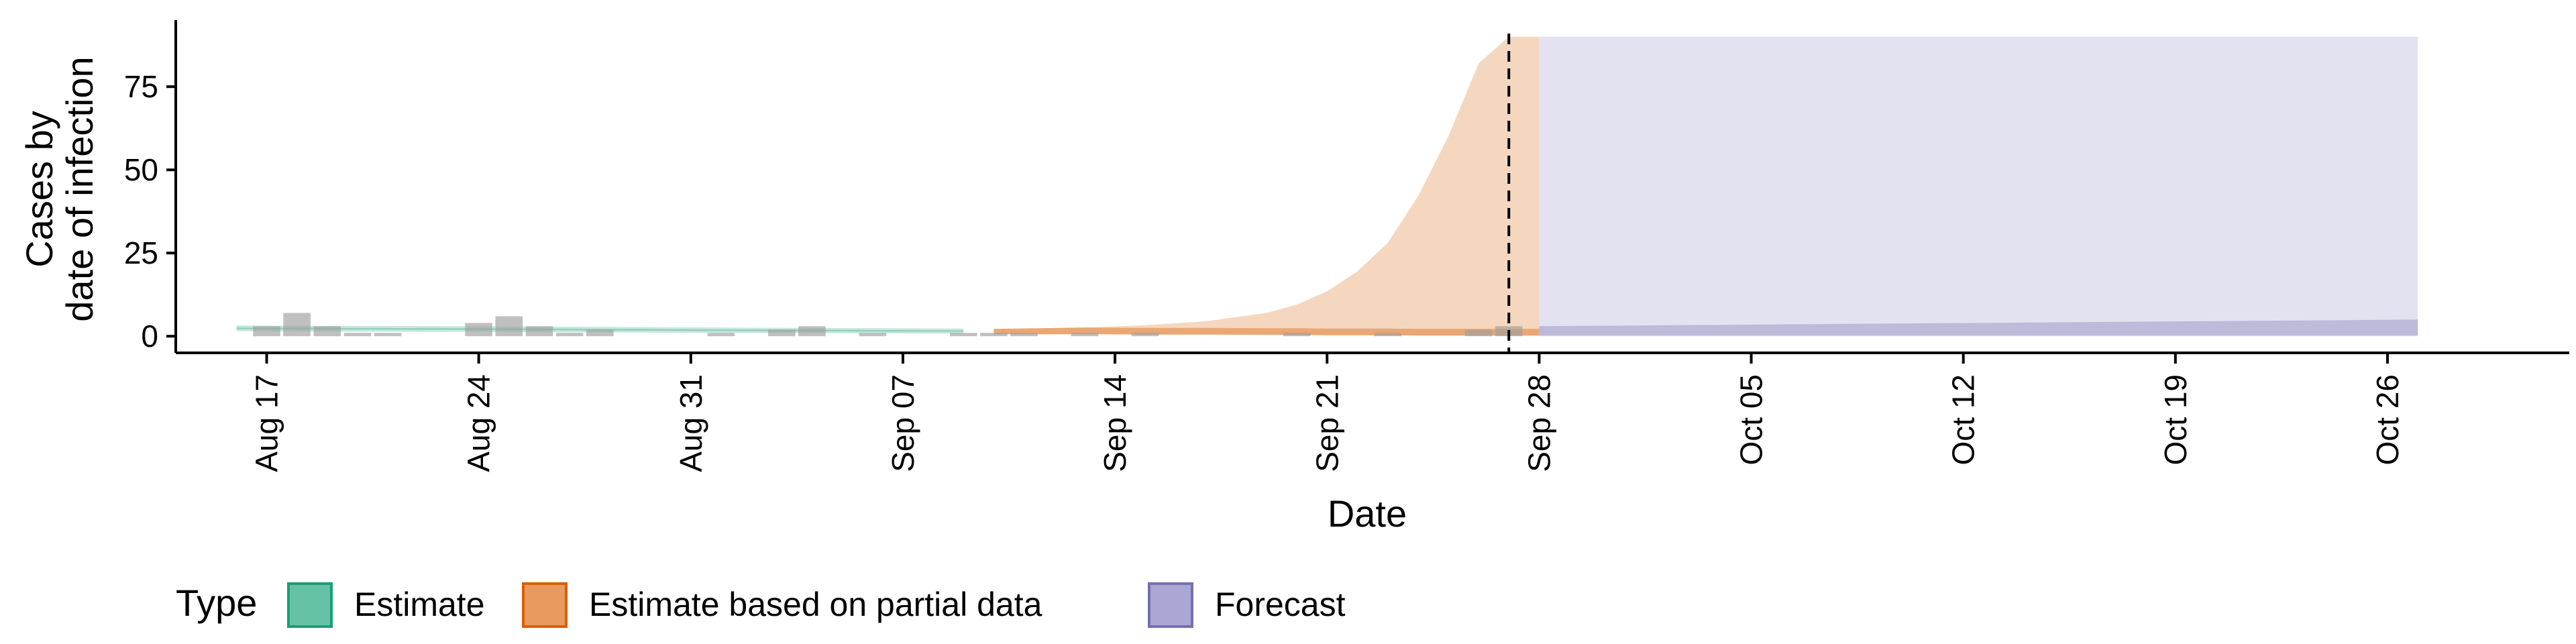  Describe the element at coordinates (479, 423) in the screenshot. I see `x-tick-label: Aug 24` at that location.